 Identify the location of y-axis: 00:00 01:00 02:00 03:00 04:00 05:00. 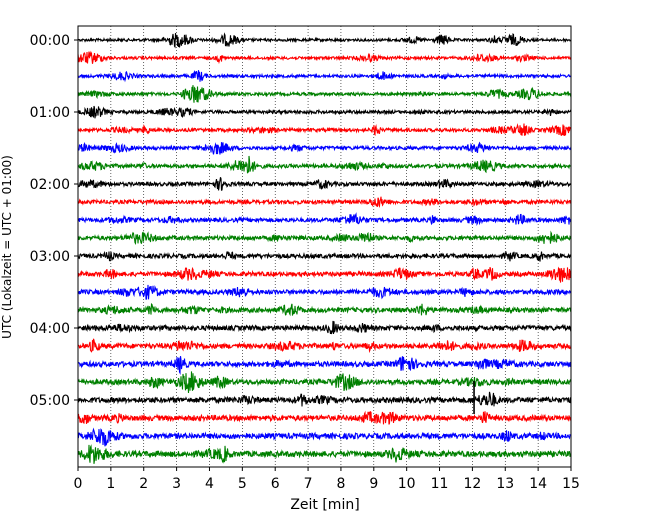
(54, 221).